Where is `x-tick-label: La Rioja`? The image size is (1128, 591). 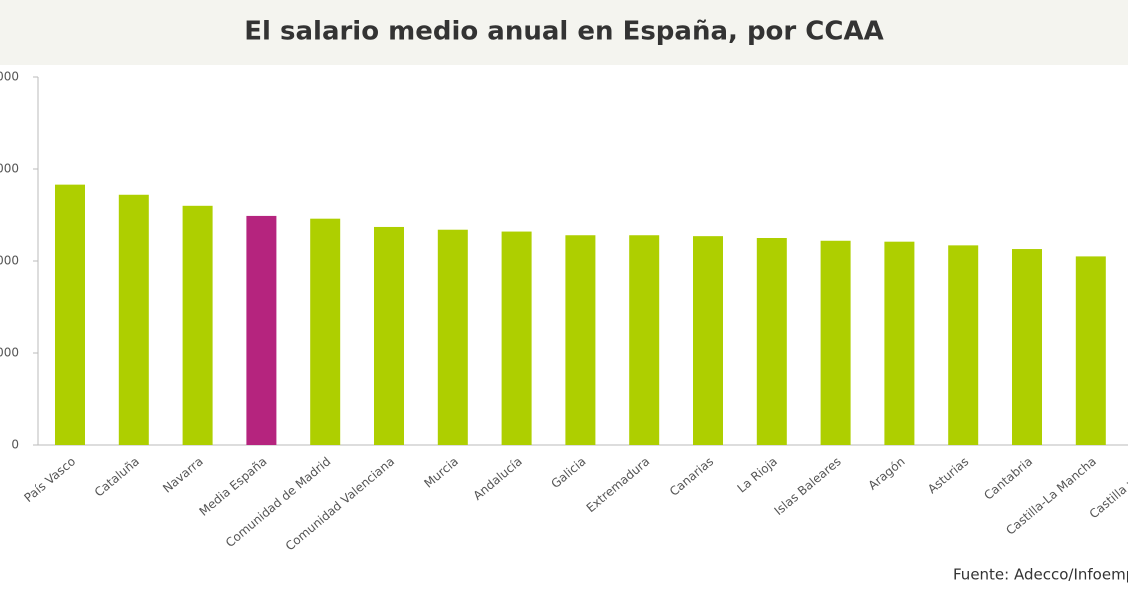
x-tick-label: La Rioja is located at coordinates (757, 474).